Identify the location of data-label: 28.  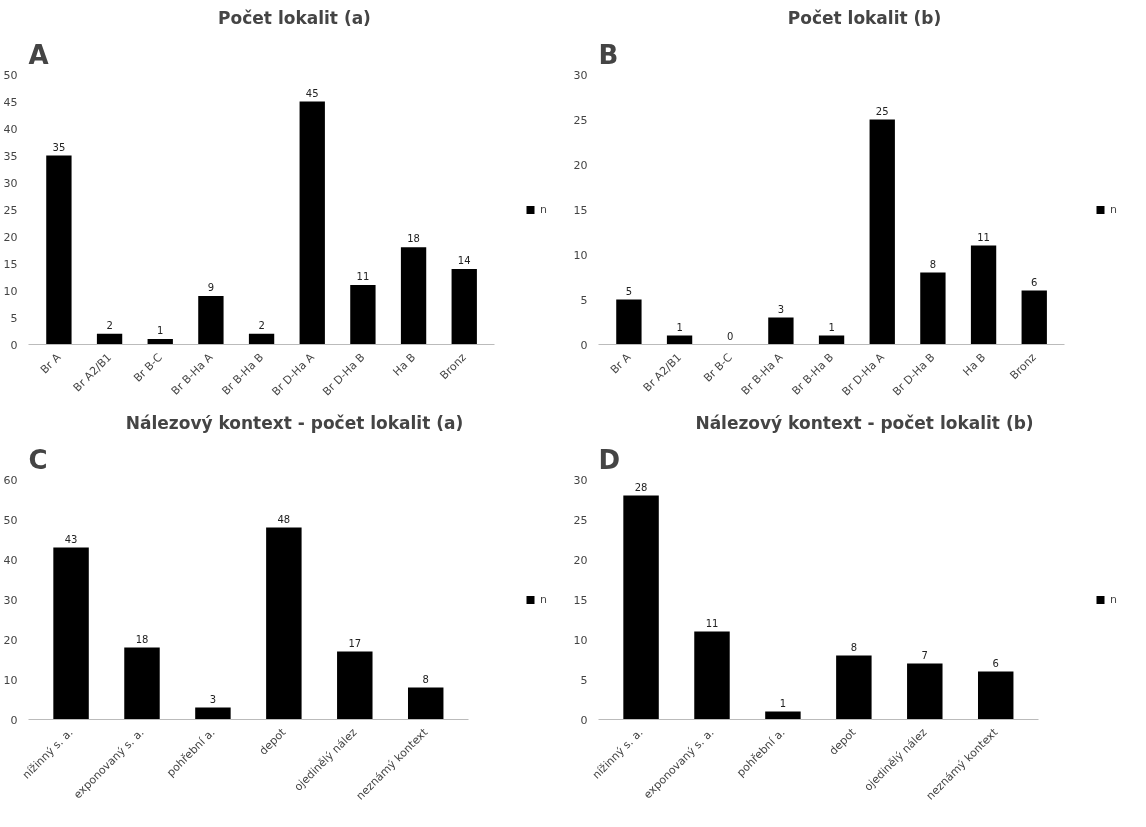
(641, 487).